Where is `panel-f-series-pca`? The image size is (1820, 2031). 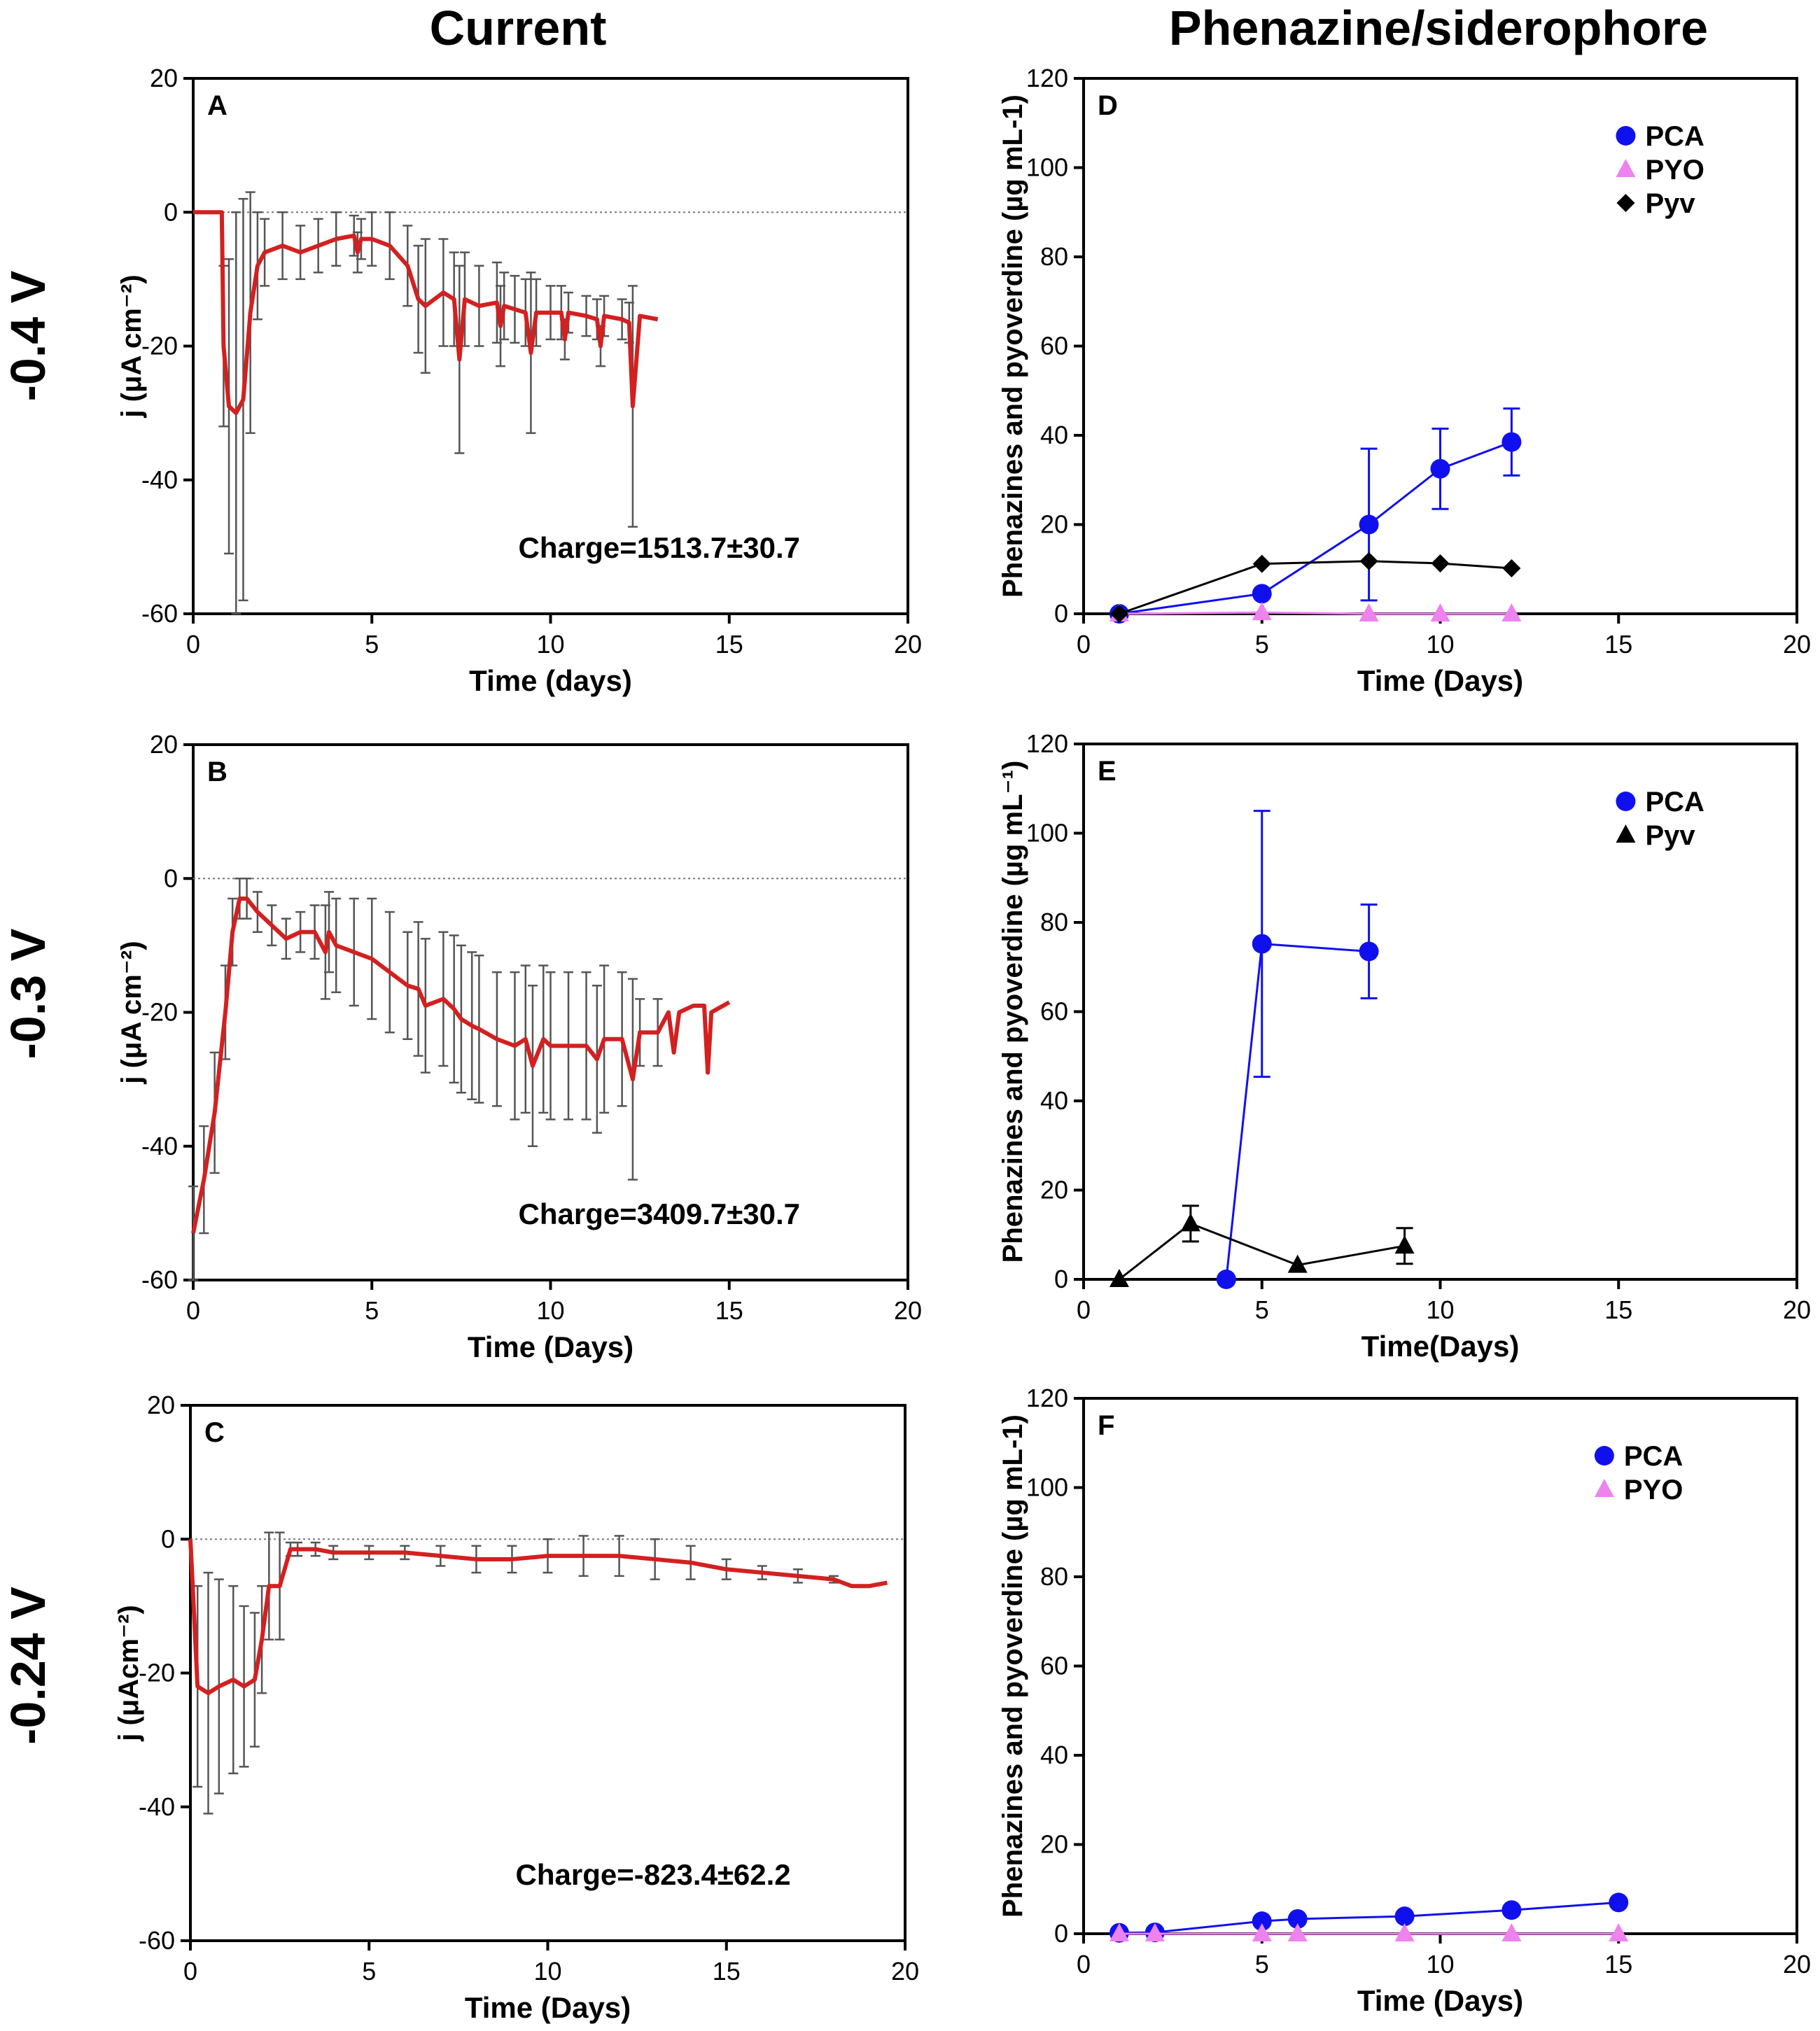 panel-f-series-pca is located at coordinates (1369, 1918).